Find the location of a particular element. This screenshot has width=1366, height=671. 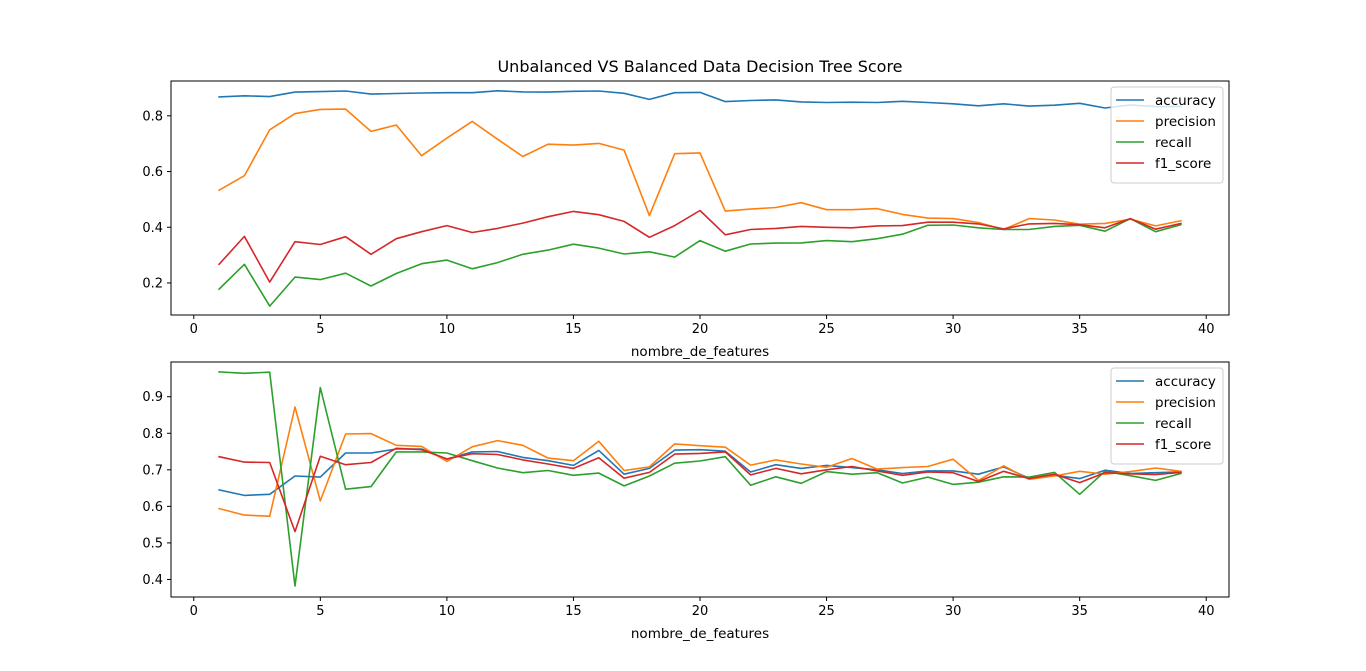

series-line-recall is located at coordinates (699, 262).